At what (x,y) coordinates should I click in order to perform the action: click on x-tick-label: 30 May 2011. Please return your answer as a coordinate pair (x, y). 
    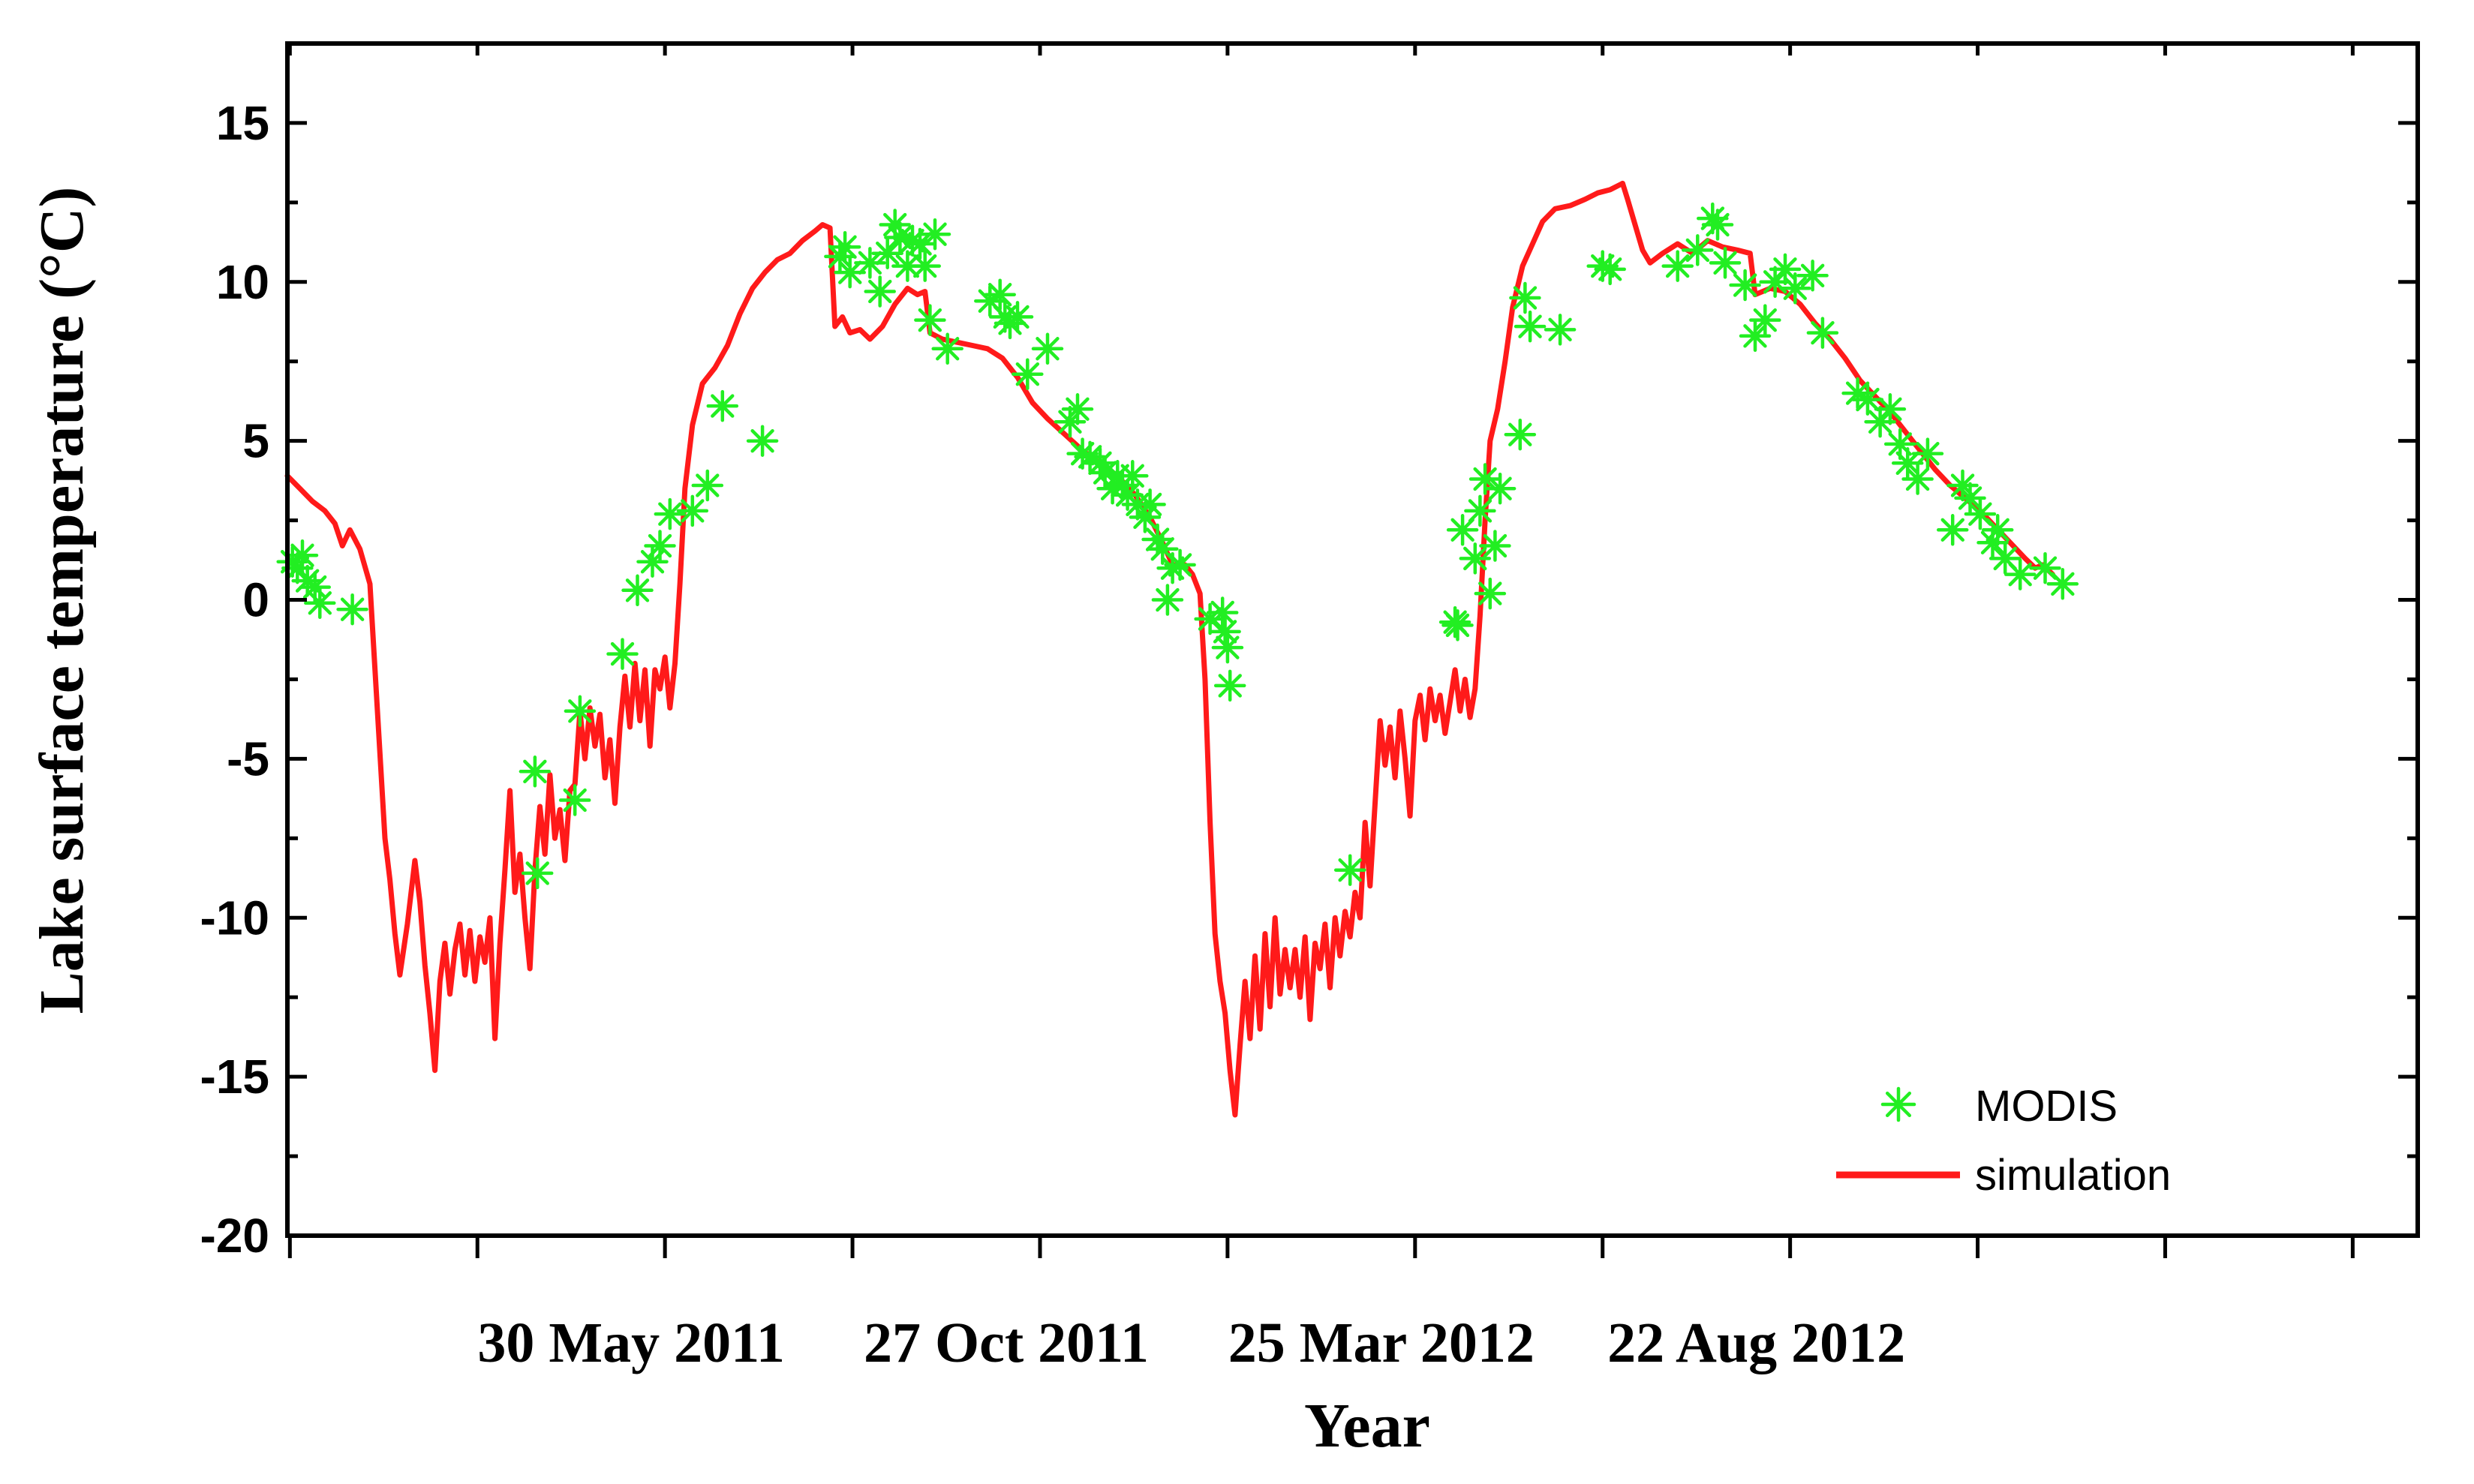
    Looking at the image, I should click on (631, 1342).